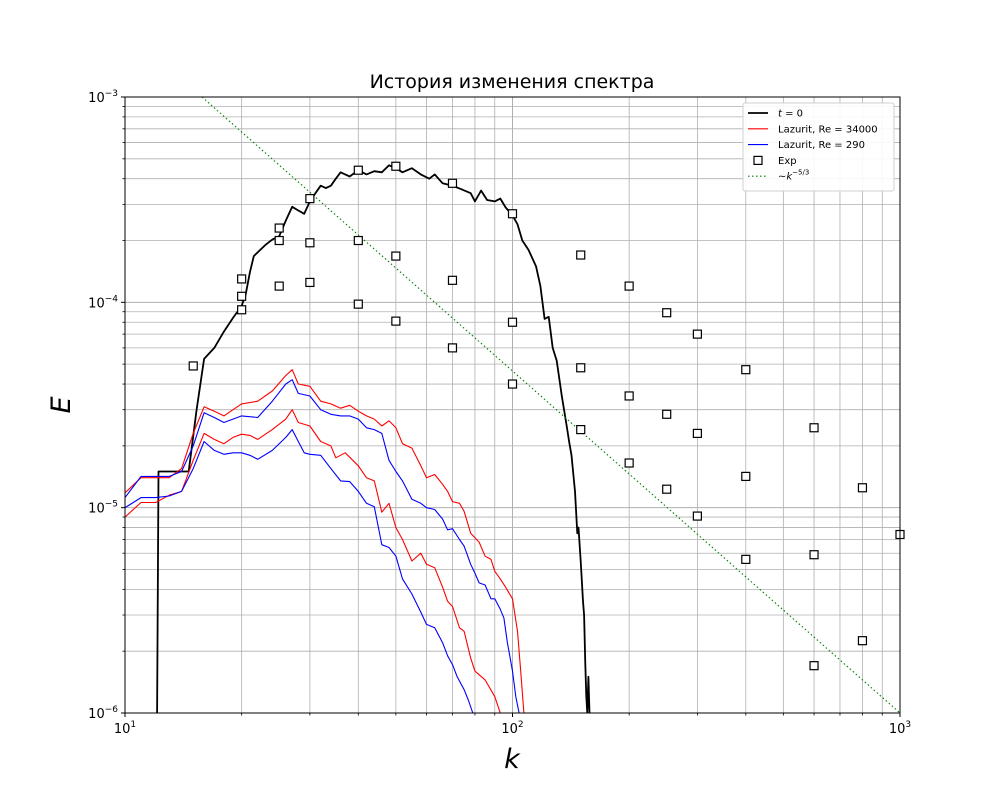 Image resolution: width=1000 pixels, height=804 pixels. I want to click on legend-marker, so click(758, 160).